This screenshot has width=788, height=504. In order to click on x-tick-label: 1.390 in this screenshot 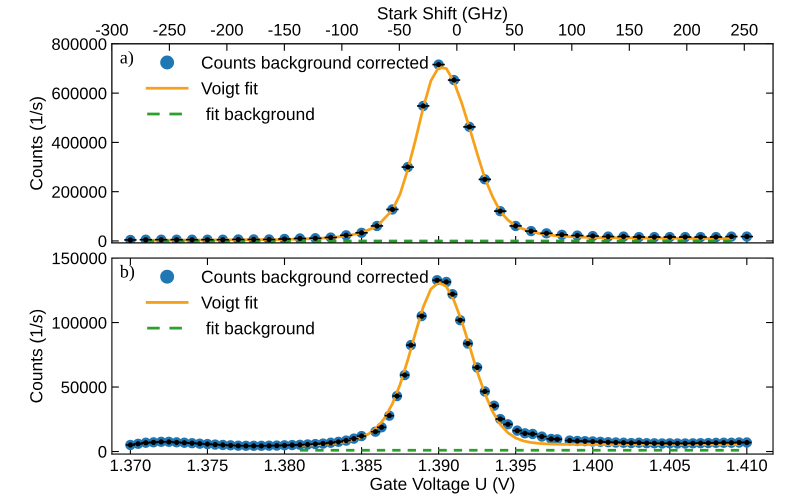, I will do `click(439, 465)`.